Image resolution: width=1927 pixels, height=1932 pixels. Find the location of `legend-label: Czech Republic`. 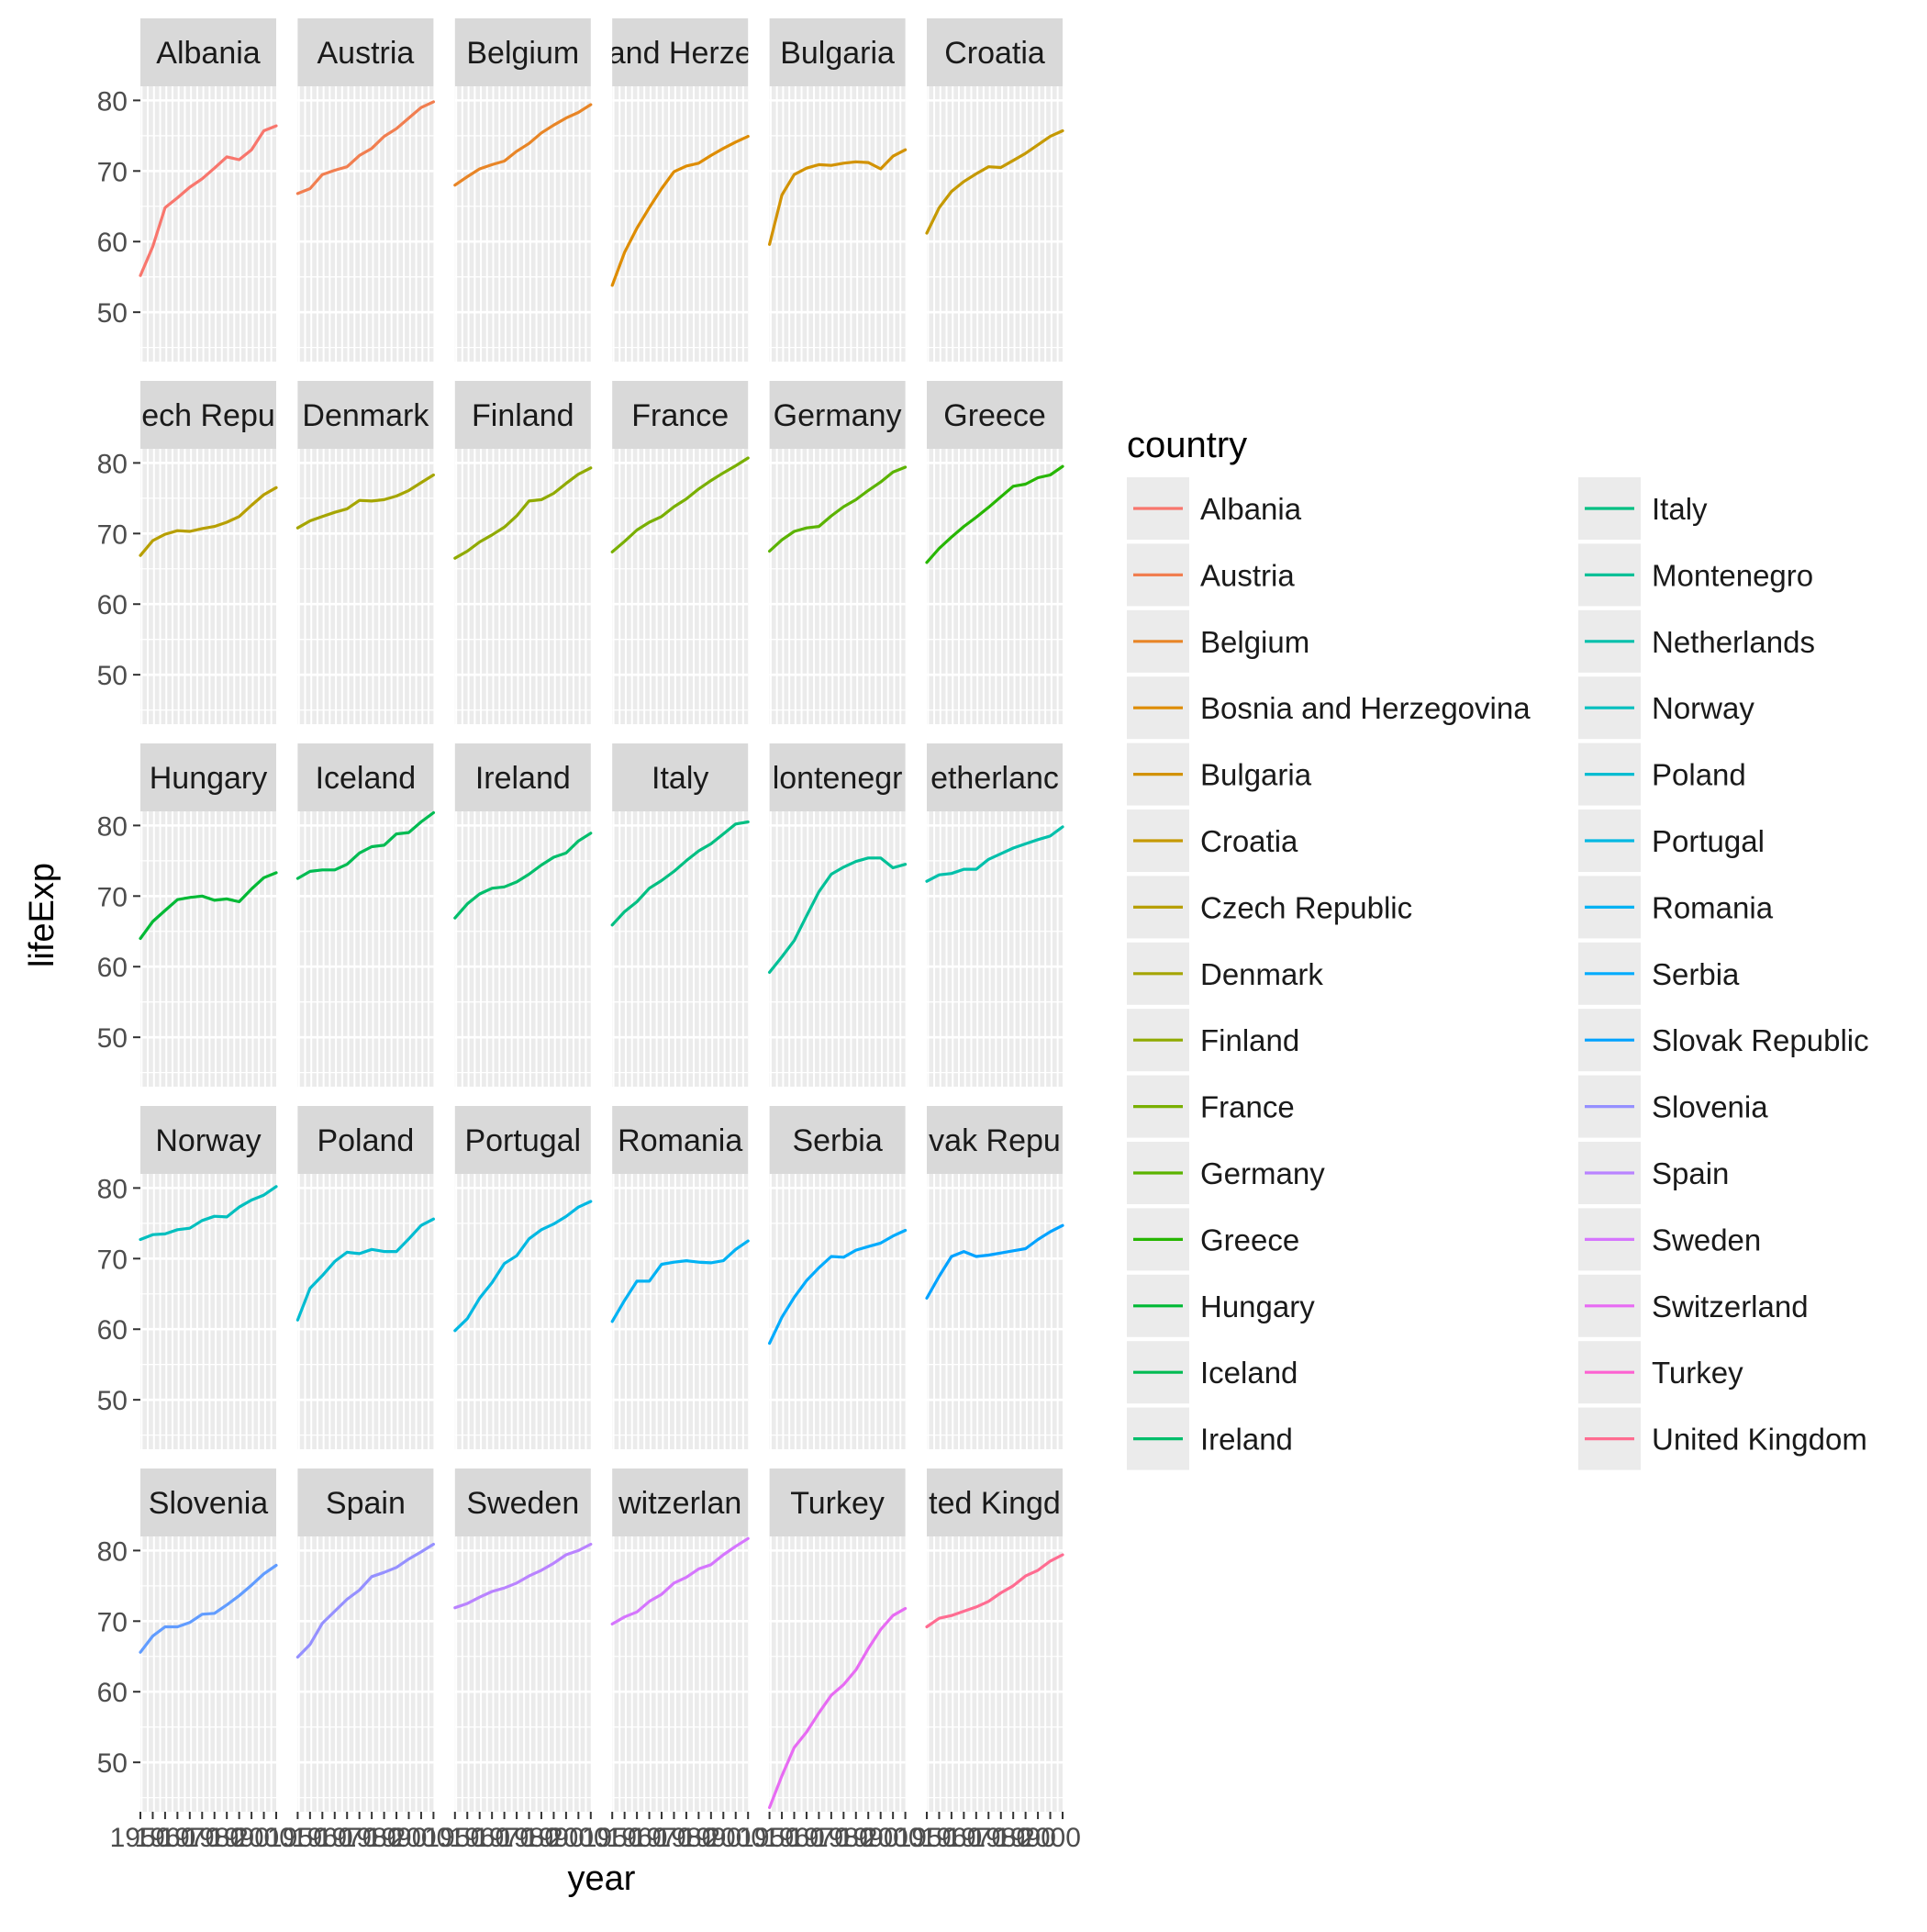

legend-label: Czech Republic is located at coordinates (1306, 907).